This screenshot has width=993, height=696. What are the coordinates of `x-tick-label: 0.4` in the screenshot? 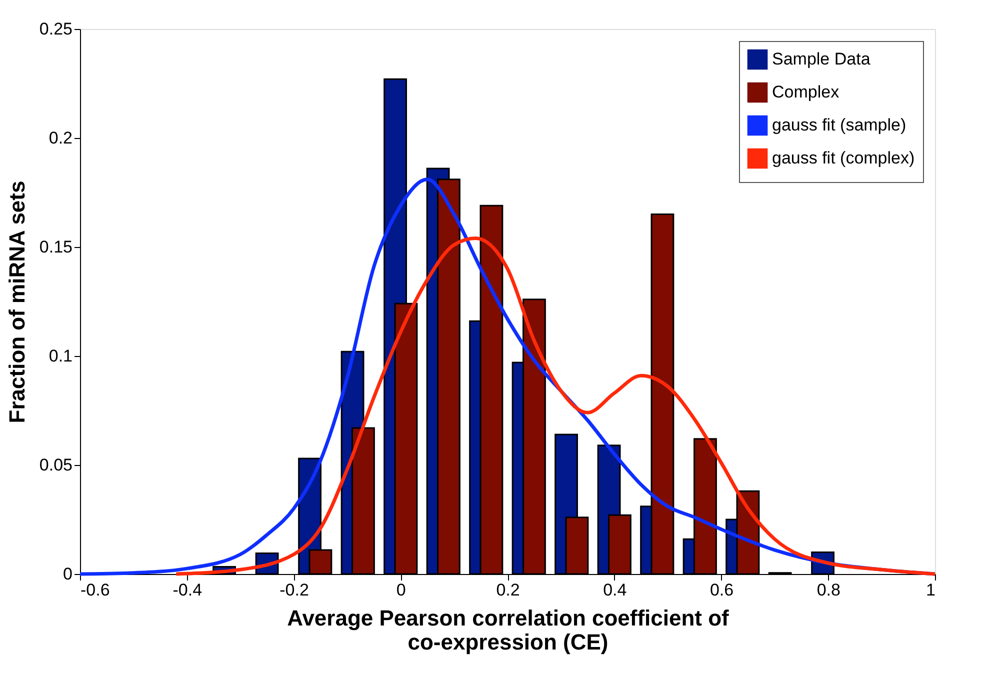 It's located at (615, 590).